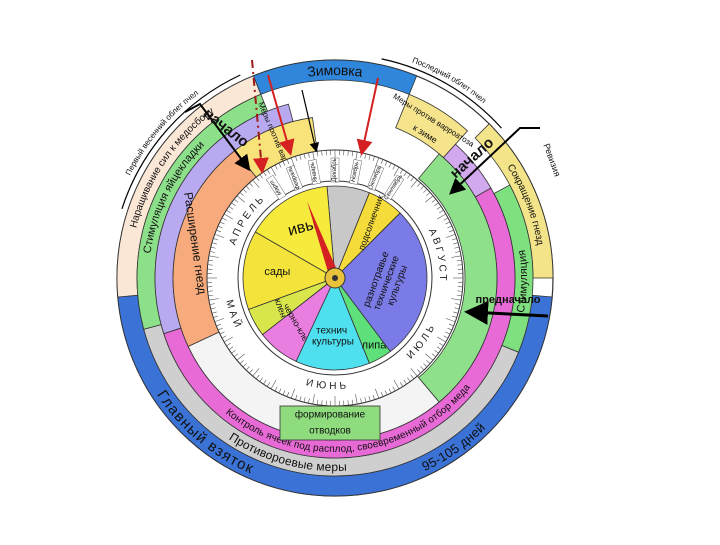 The height and width of the screenshot is (545, 720). Describe the element at coordinates (333, 330) in the screenshot. I see `plant-label-line: технич` at that location.